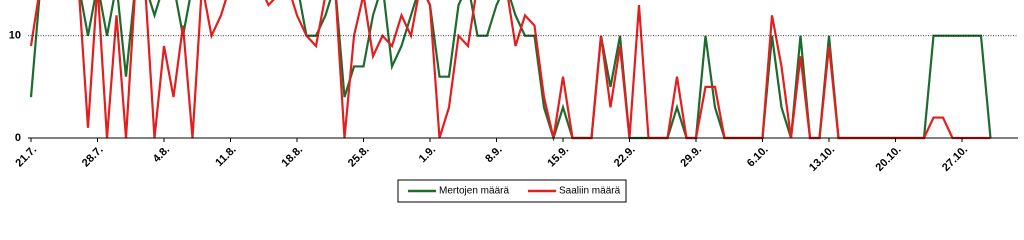 This screenshot has width=1024, height=240. What do you see at coordinates (889, 159) in the screenshot?
I see `x-tick-label: 20.10.` at bounding box center [889, 159].